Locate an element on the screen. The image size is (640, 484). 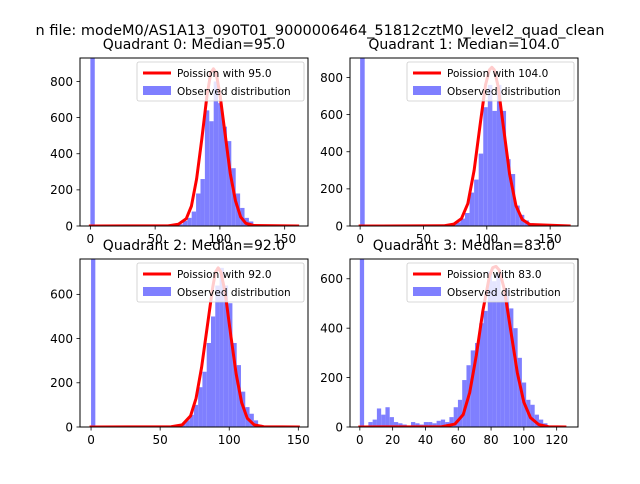
legend-box is located at coordinates (220, 81).